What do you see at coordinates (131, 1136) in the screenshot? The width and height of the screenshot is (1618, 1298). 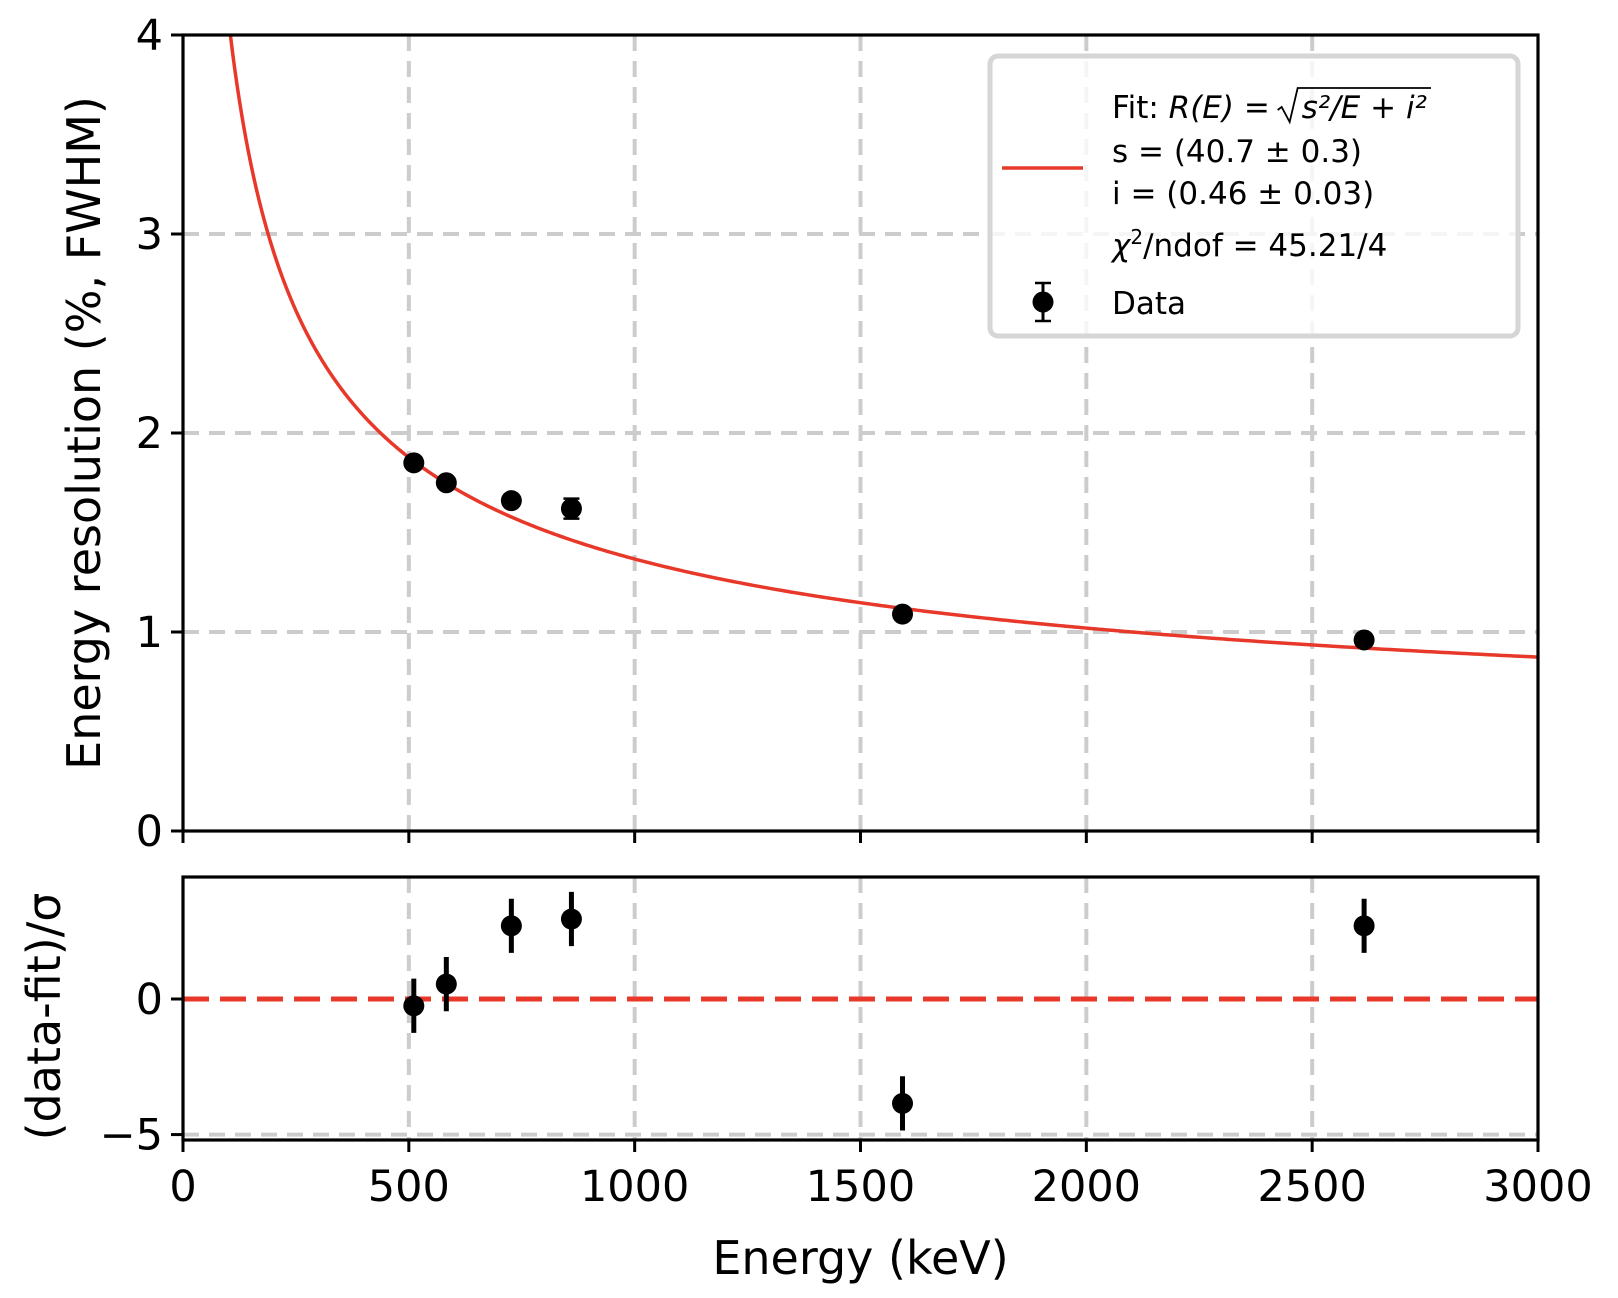 I see `res-ytick-label--5: −5` at bounding box center [131, 1136].